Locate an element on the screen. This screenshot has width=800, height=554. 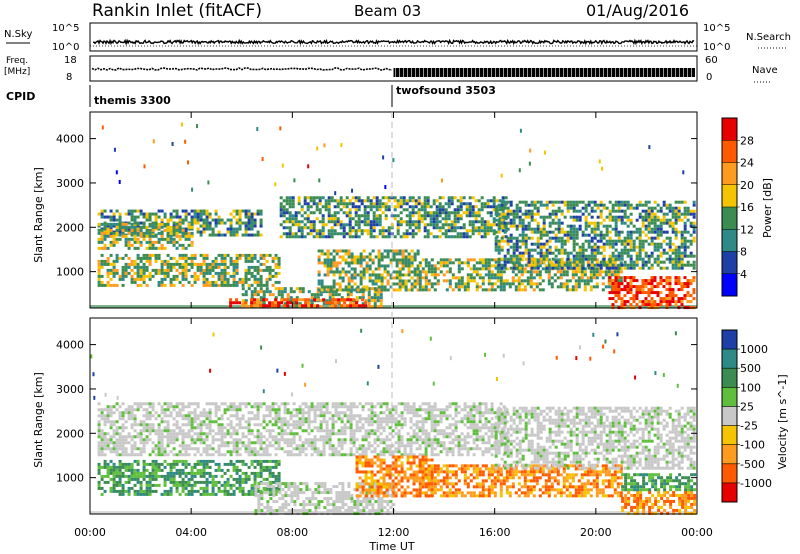
colorbar-segment is located at coordinates (729, 196).